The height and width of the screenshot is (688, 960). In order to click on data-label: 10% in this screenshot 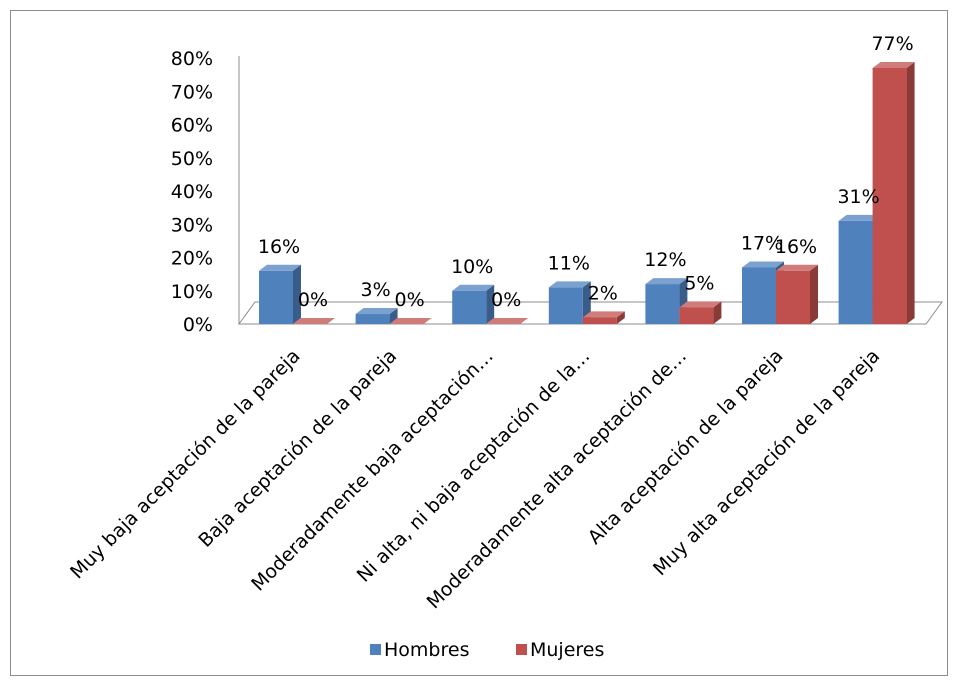, I will do `click(472, 267)`.